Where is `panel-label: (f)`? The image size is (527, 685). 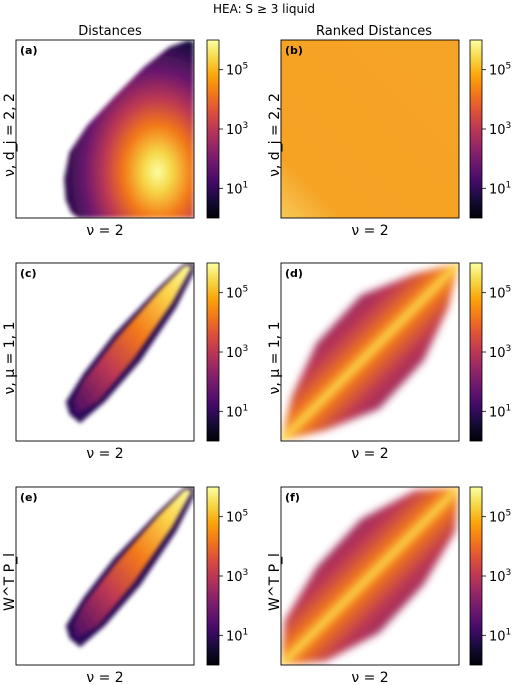
panel-label: (f) is located at coordinates (292, 497).